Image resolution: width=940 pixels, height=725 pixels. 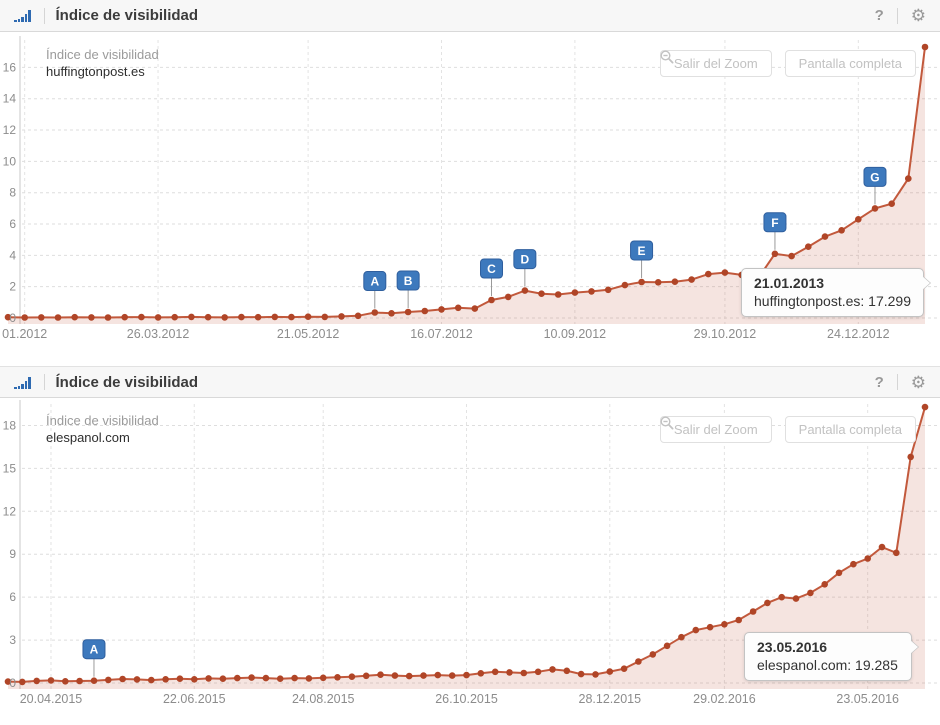 I want to click on event-pin-D: D, so click(x=525, y=268).